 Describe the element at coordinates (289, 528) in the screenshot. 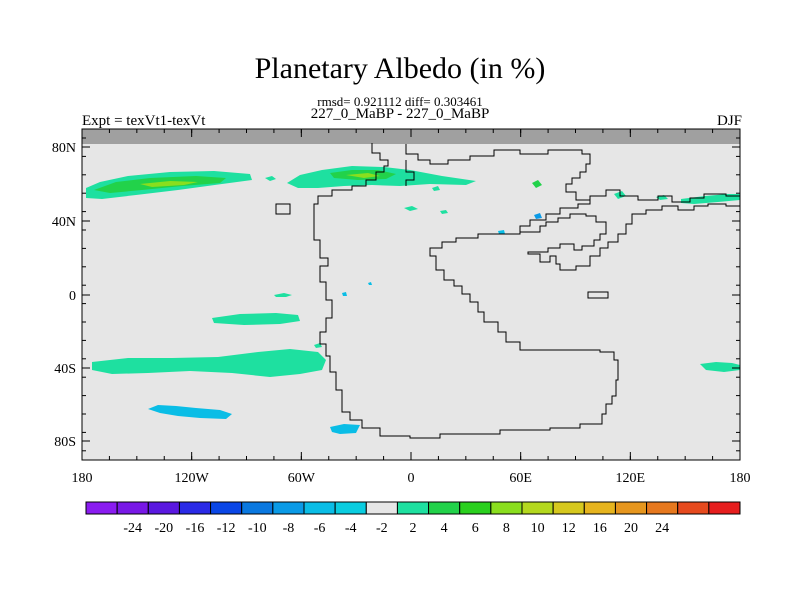

I see `colorbar-label: -8` at that location.